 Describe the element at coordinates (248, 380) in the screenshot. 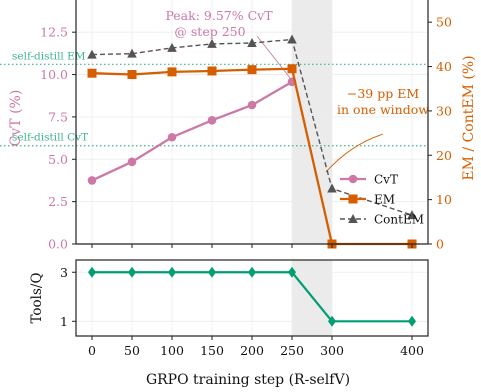

I see `x-axis-label: GRPO training step (R-selfV)` at that location.